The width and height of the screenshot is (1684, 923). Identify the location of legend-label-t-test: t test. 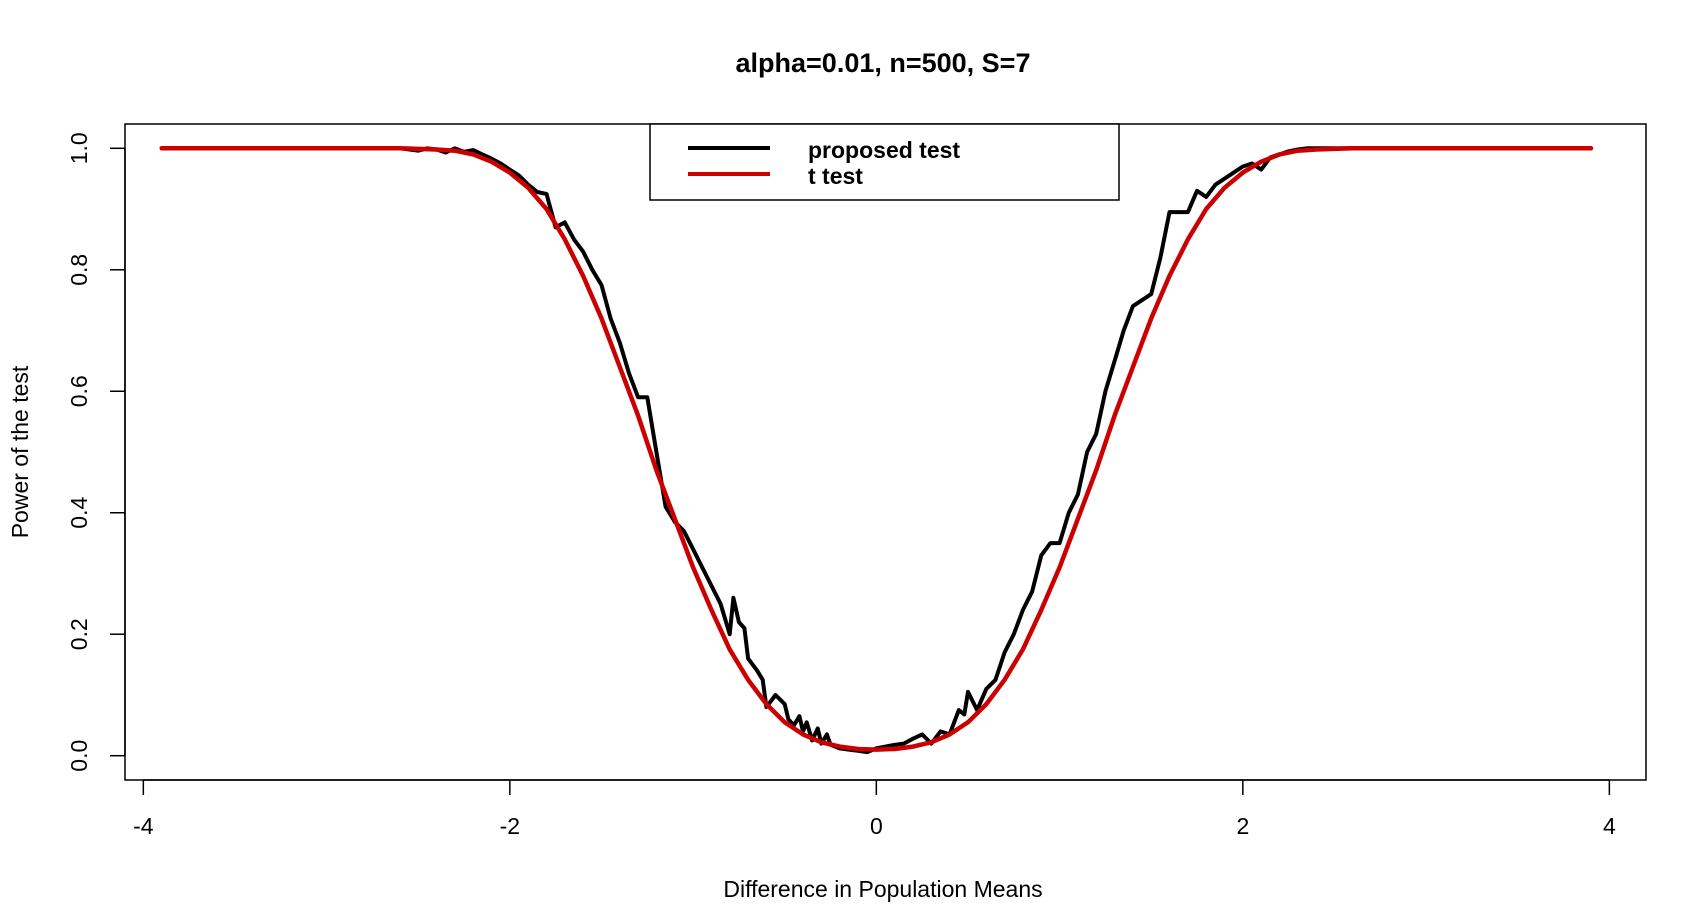
(835, 176).